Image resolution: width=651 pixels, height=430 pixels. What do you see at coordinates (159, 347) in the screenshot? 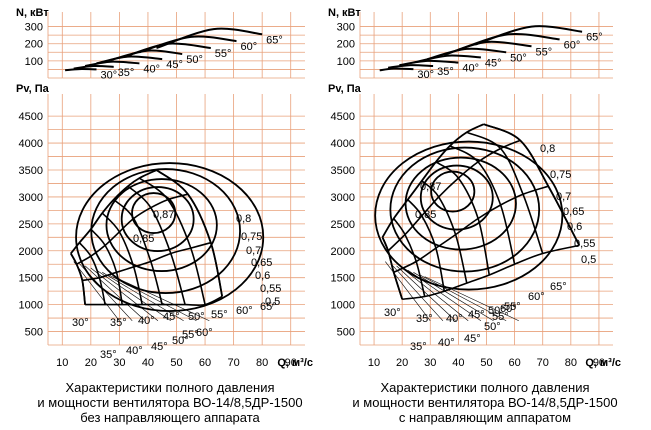
I see `angle-label-lower: 45°` at bounding box center [159, 347].